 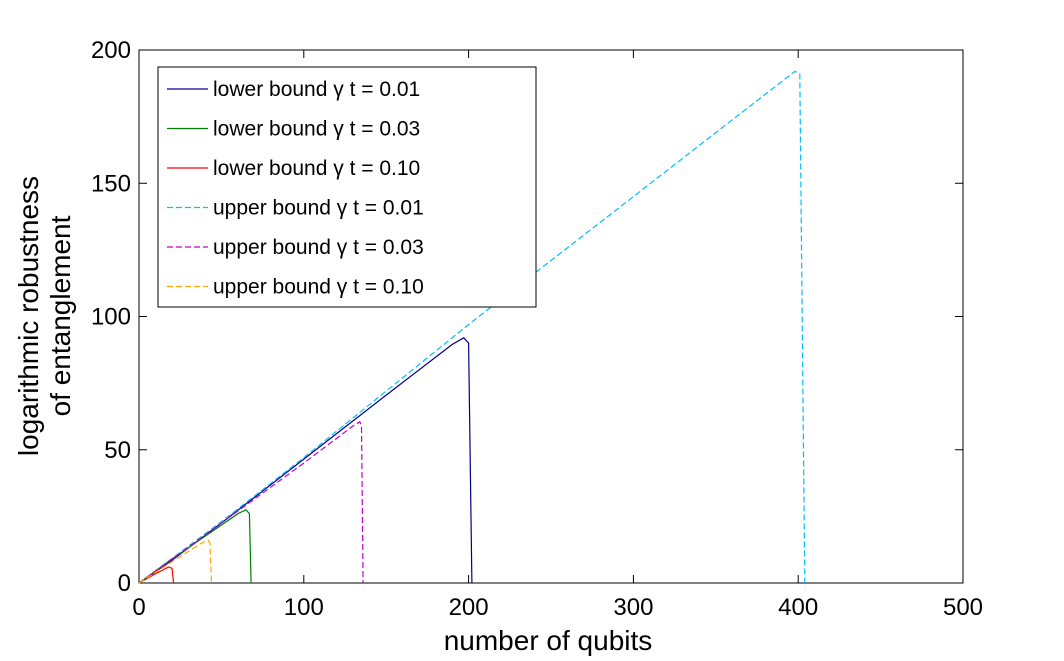 What do you see at coordinates (798, 607) in the screenshot?
I see `x-tick-label: 400` at bounding box center [798, 607].